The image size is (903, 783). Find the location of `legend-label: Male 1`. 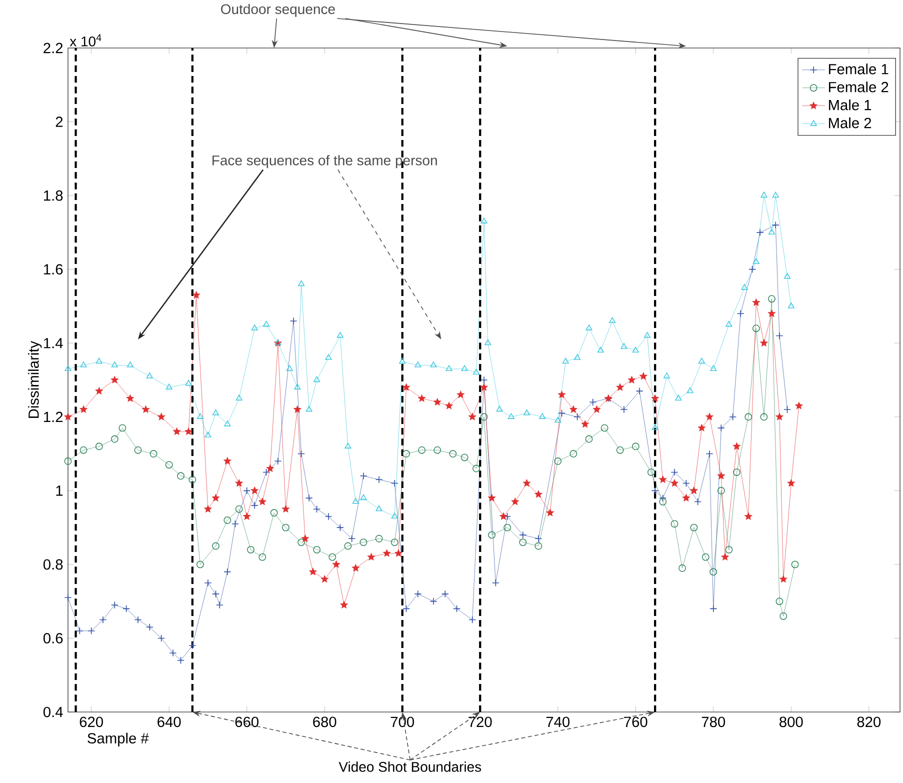

legend-label: Male 1 is located at coordinates (850, 104).